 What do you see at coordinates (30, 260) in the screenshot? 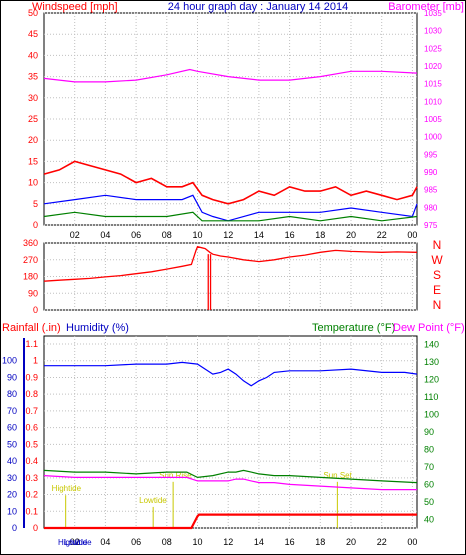
I see `direction-degree-tick: 270` at bounding box center [30, 260].